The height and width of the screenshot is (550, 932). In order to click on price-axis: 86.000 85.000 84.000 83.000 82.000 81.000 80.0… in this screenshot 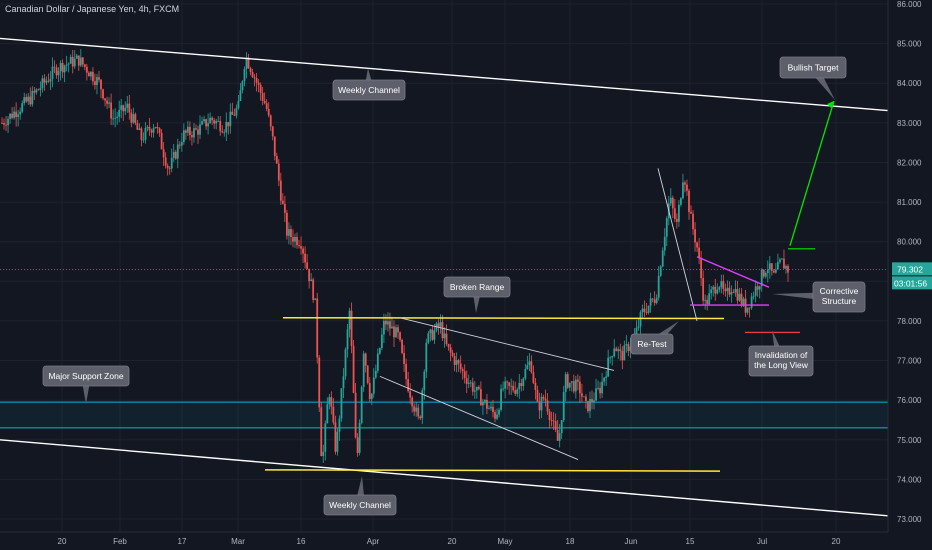, I will do `click(909, 275)`.